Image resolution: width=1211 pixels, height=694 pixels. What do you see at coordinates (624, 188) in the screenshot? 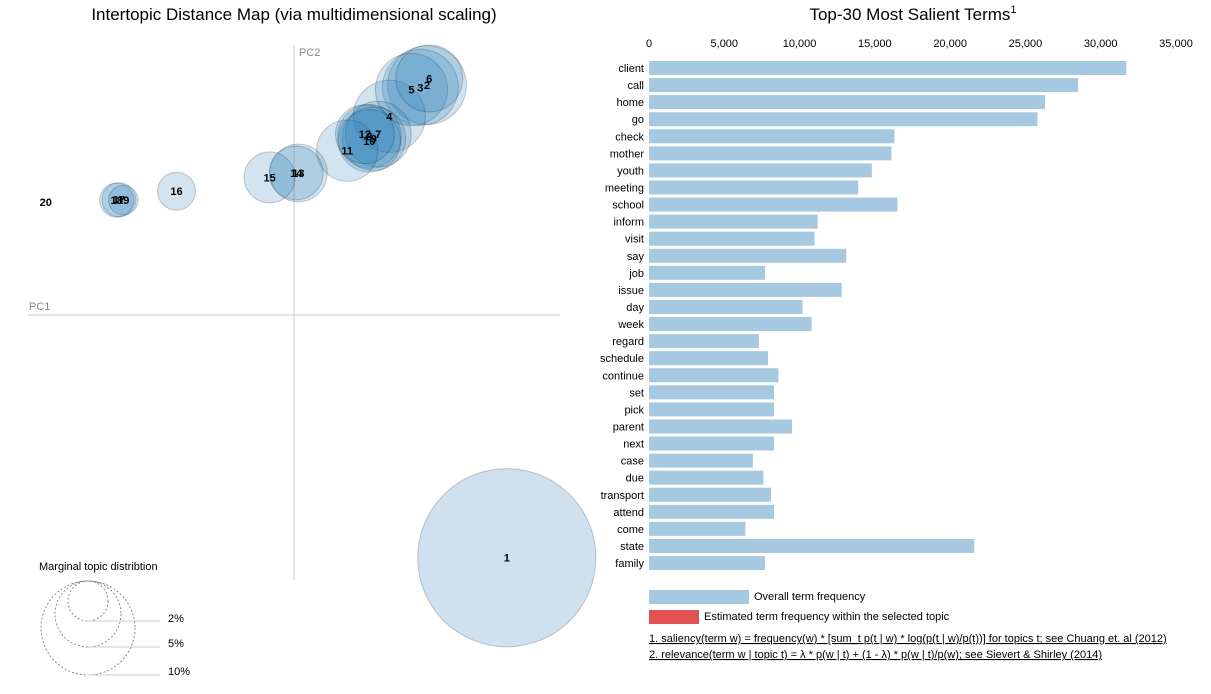
I see `term-label-meeting: meeting` at bounding box center [624, 188].